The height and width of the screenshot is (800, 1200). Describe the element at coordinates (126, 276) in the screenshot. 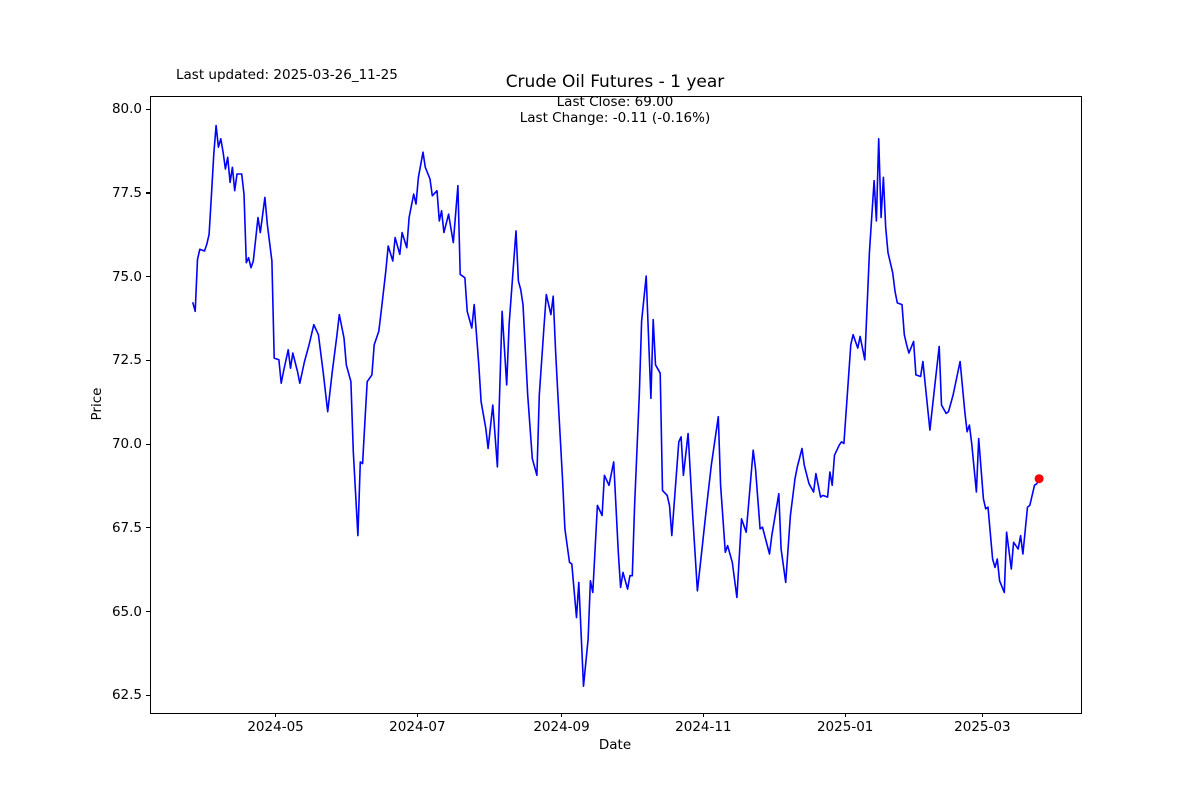

I see `y-tick-label: 75.0` at that location.